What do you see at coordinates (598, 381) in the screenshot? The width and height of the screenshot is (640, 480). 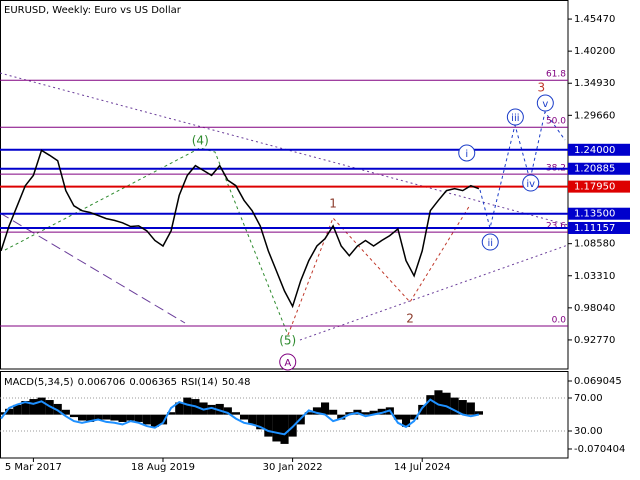 I see `y-tick-label: 0.069045` at bounding box center [598, 381].